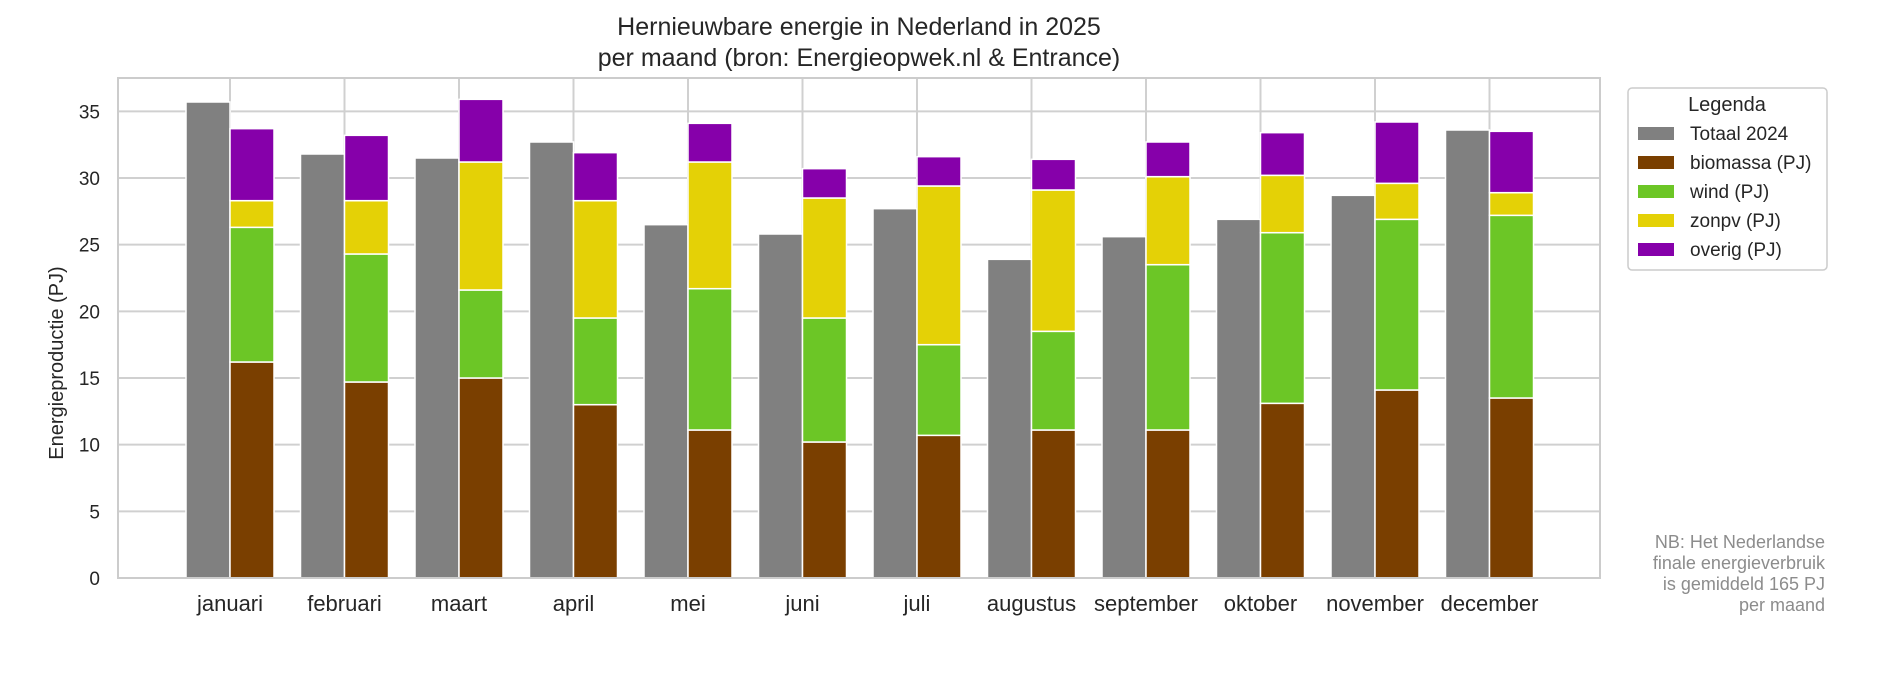 This screenshot has width=1879, height=678. Describe the element at coordinates (89, 179) in the screenshot. I see `y-tick-label: 30` at that location.